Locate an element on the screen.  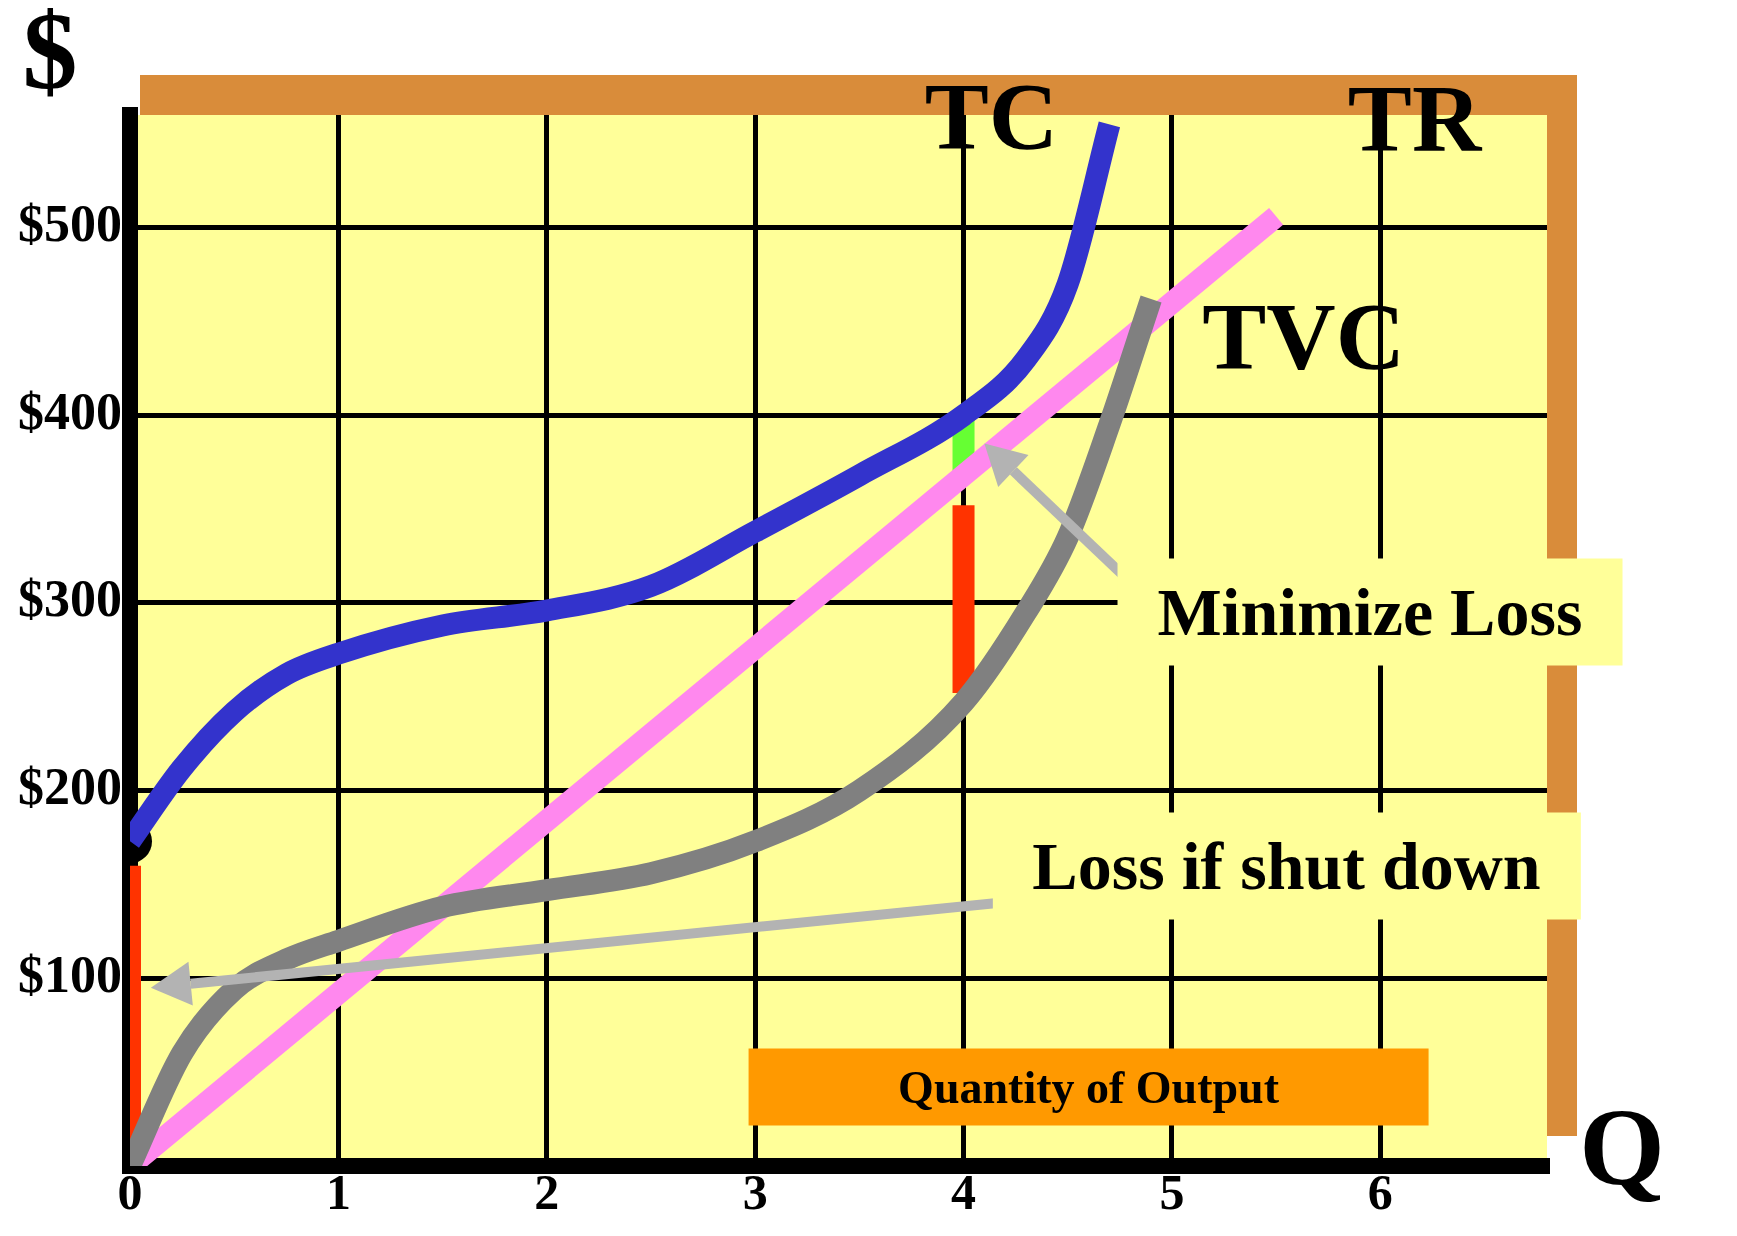
series-label: TC is located at coordinates (991, 117).